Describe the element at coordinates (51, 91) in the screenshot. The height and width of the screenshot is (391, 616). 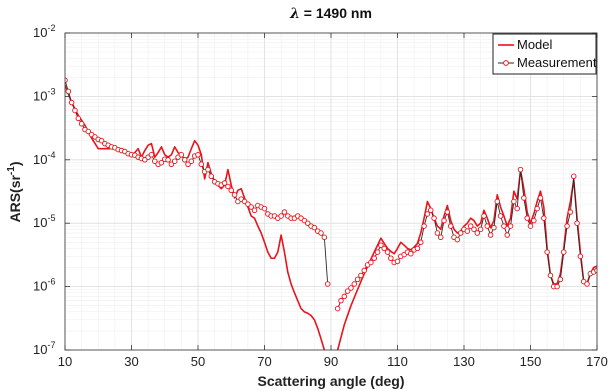
I see `y-tick-label-exponent: -3` at that location.